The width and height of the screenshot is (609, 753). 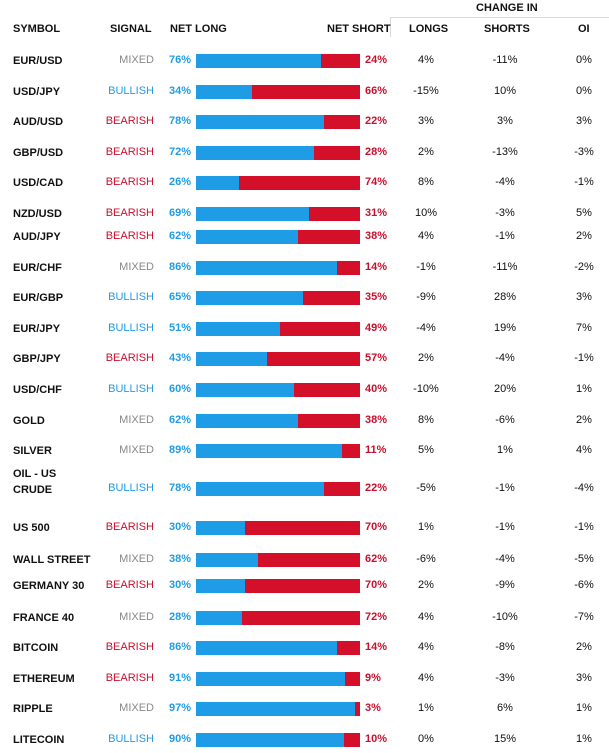 What do you see at coordinates (198, 29) in the screenshot?
I see `header-net-long: NET LONG` at bounding box center [198, 29].